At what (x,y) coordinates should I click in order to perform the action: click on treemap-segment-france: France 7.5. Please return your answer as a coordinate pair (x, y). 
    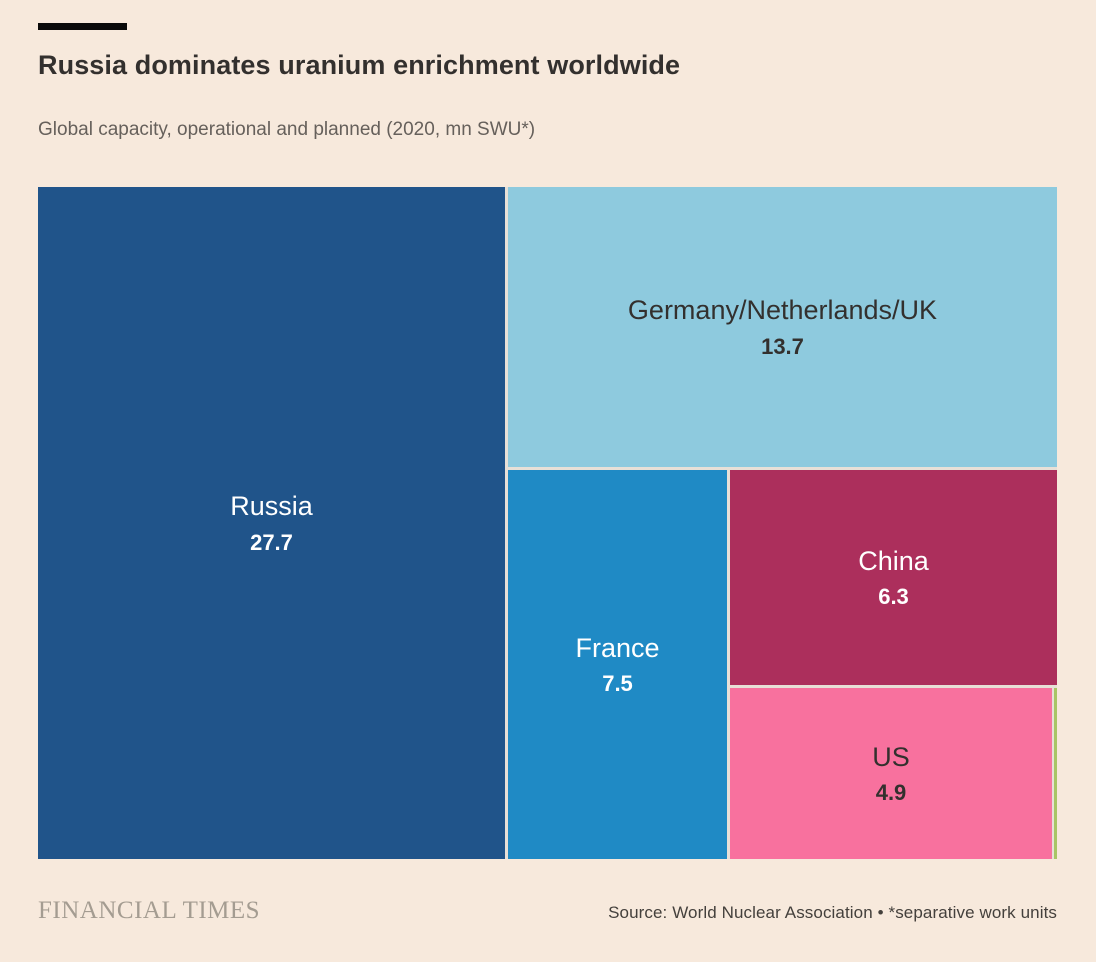
    Looking at the image, I should click on (617, 664).